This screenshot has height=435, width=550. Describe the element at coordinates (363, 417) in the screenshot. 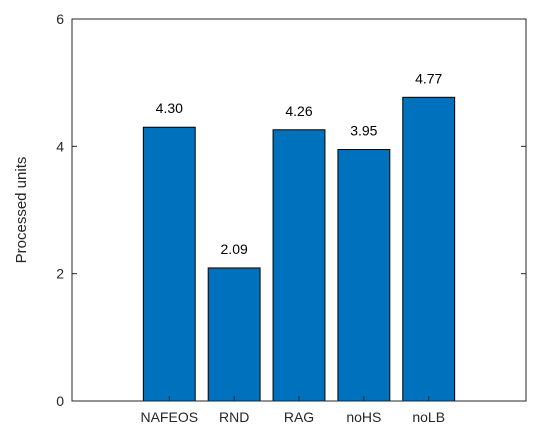

I see `x-tick-label: noHS` at that location.